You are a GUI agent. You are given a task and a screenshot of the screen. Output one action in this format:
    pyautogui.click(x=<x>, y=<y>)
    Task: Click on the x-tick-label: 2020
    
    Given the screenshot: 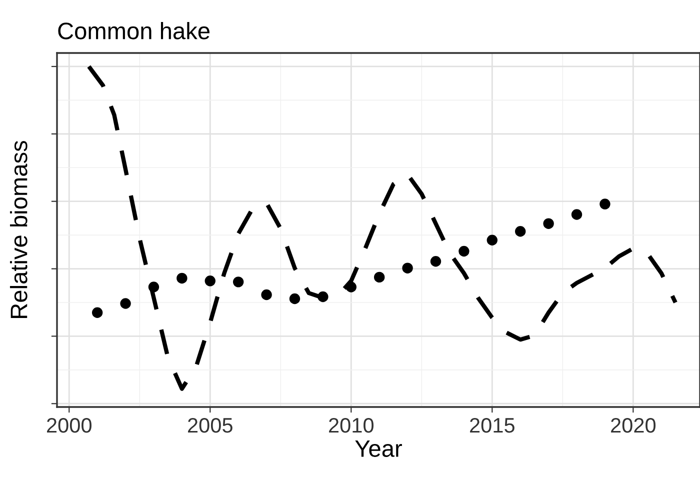 What is the action you would take?
    pyautogui.click(x=633, y=425)
    